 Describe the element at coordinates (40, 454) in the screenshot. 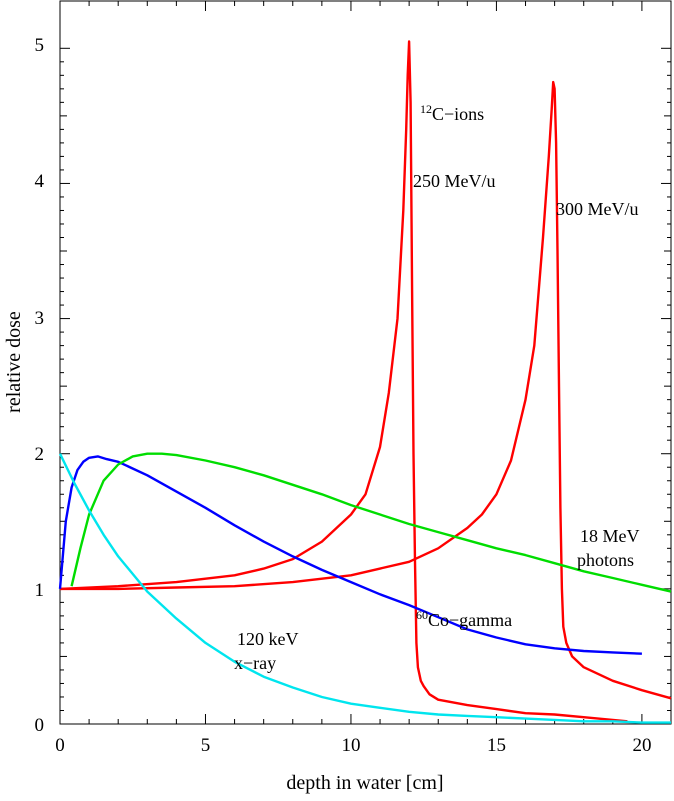

I see `y-tick-label: 2` at that location.